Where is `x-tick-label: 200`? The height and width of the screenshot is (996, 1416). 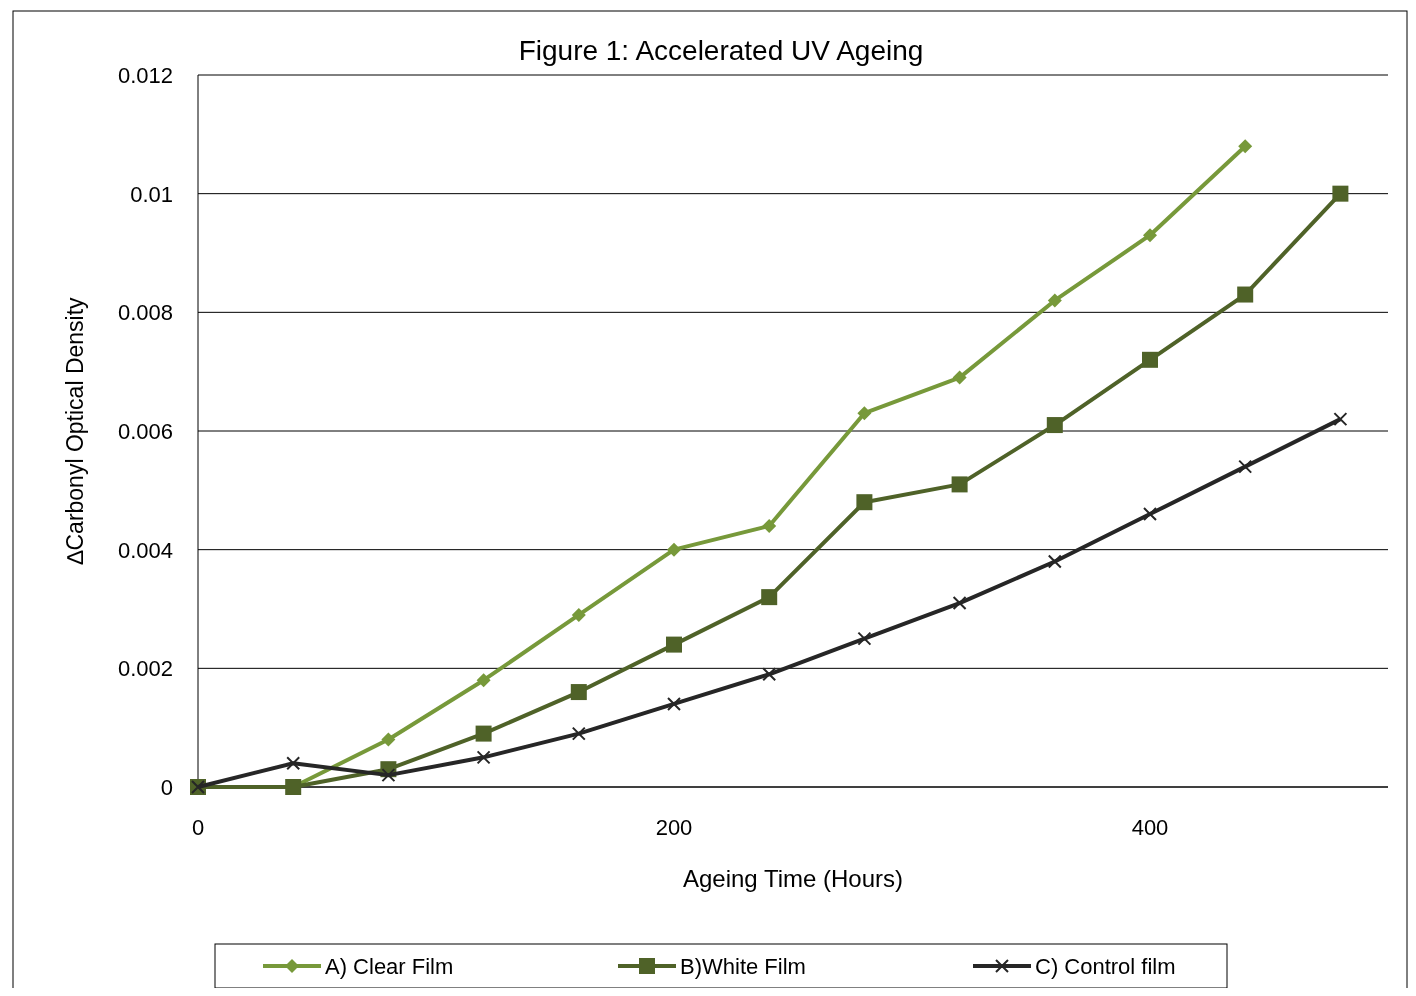
x-tick-label: 200 is located at coordinates (674, 827).